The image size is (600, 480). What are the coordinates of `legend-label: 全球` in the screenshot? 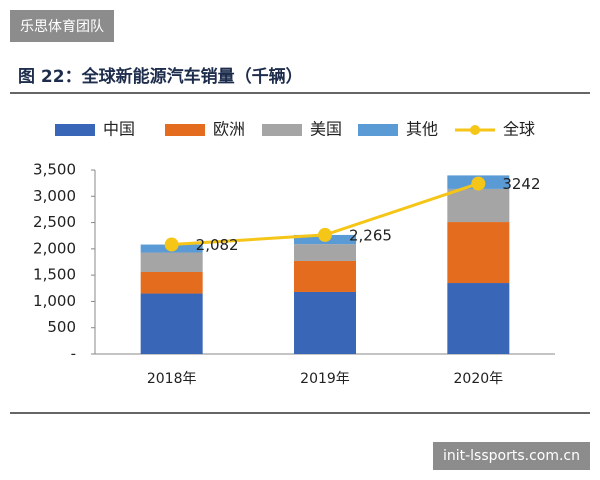 It's located at (519, 129).